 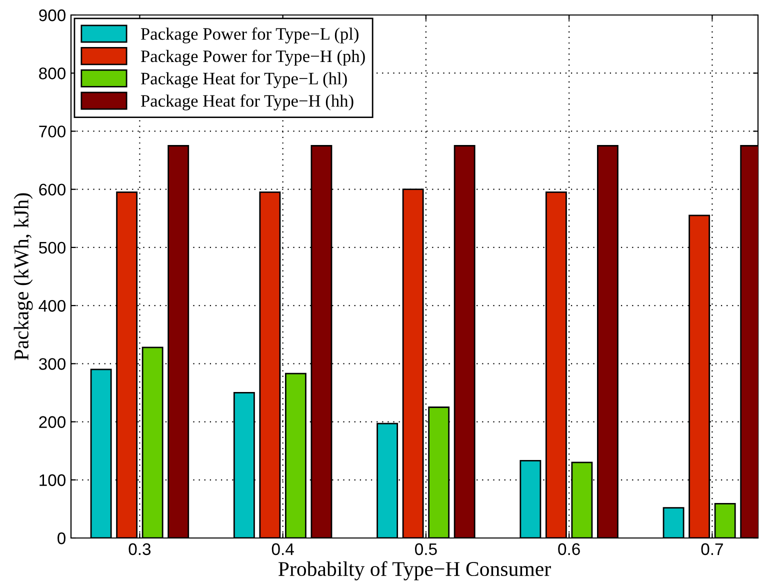 I want to click on legend-label: Package Power for Type−H (ph), so click(x=252, y=58).